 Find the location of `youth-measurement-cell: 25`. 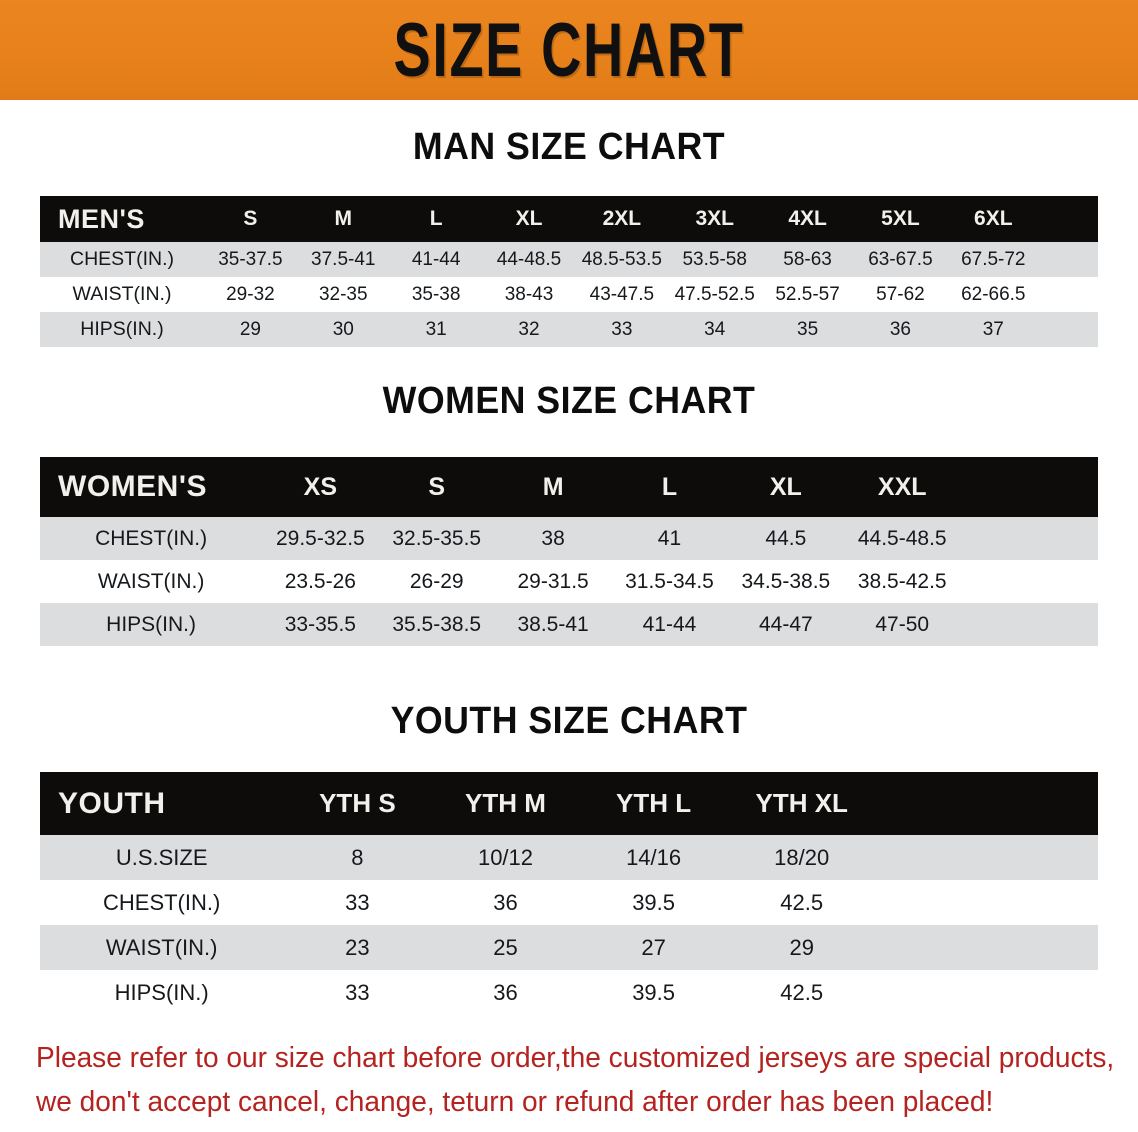

youth-measurement-cell: 25 is located at coordinates (505, 947).